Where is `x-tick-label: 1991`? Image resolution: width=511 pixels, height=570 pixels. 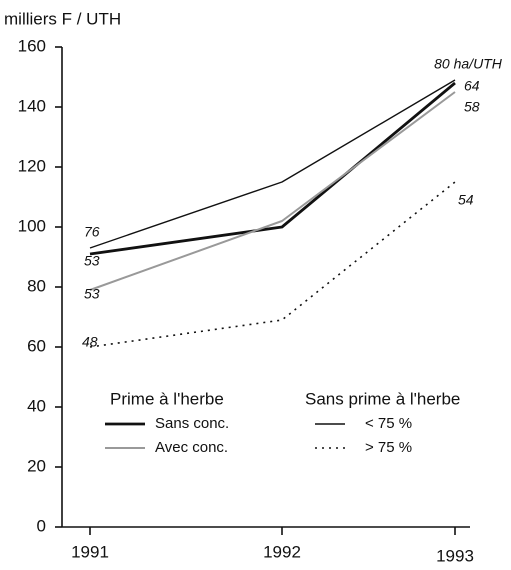 x-tick-label: 1991 is located at coordinates (90, 551).